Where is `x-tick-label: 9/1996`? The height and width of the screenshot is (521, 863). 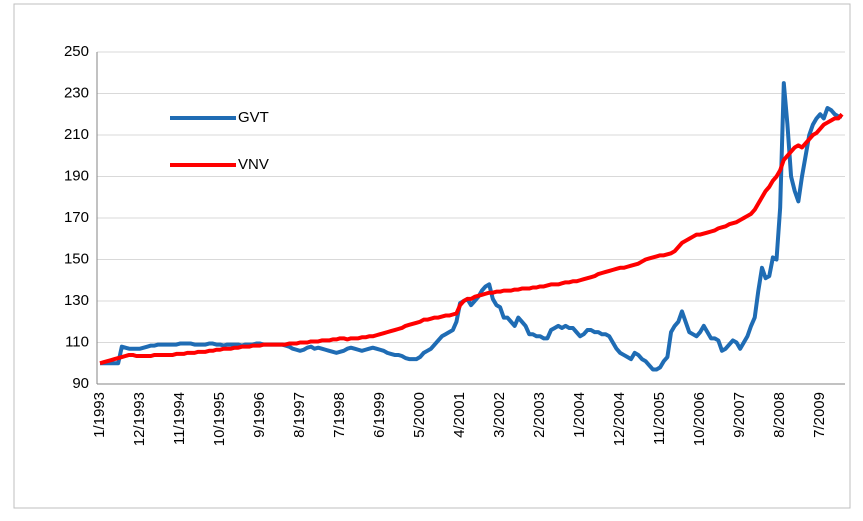 x-tick-label: 9/1996 is located at coordinates (259, 415).